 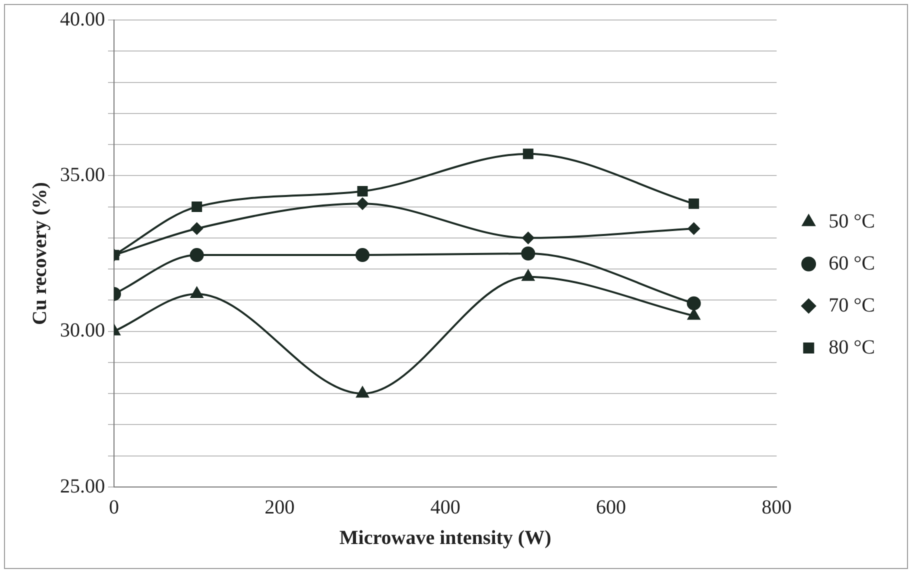 I want to click on y-tick-label: 30.00, so click(x=82, y=331).